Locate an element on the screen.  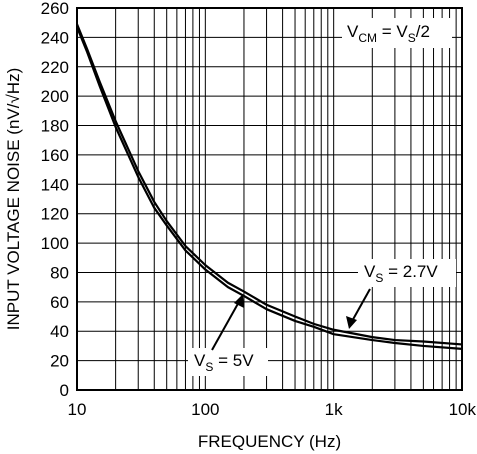
y-tick-label-20: 20 is located at coordinates (59, 361).